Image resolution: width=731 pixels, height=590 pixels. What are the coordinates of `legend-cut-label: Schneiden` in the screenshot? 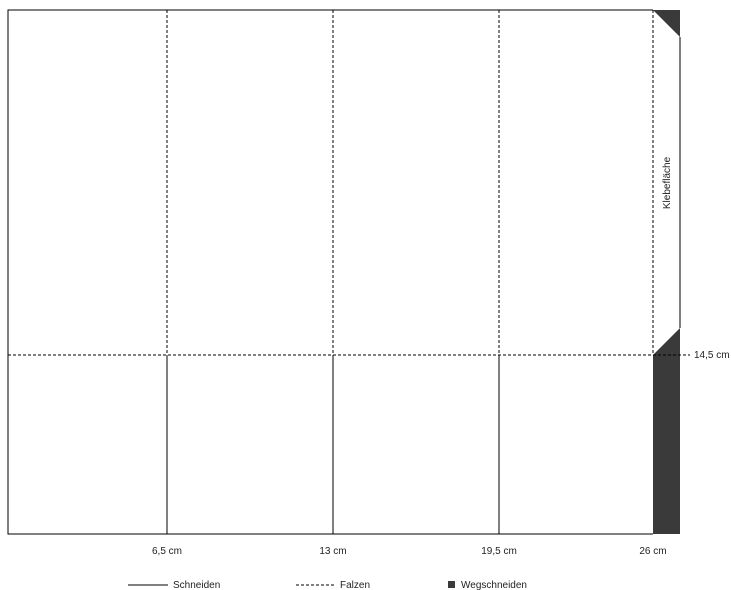 It's located at (196, 585).